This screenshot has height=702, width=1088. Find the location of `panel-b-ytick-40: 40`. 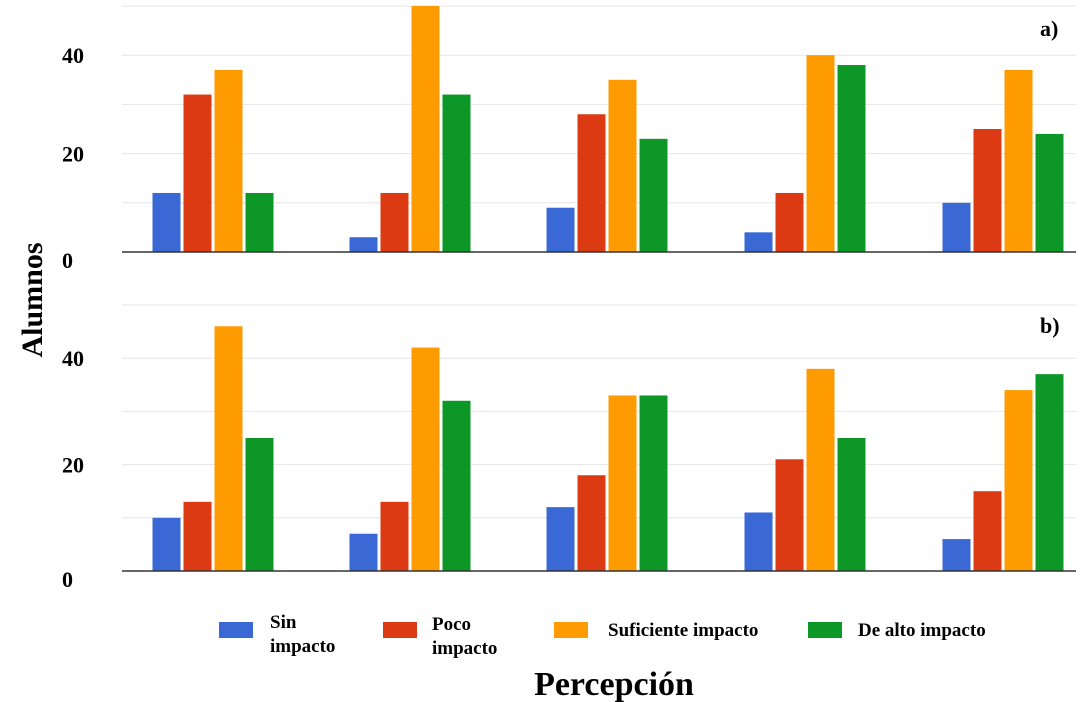

panel-b-ytick-40: 40 is located at coordinates (73, 358).